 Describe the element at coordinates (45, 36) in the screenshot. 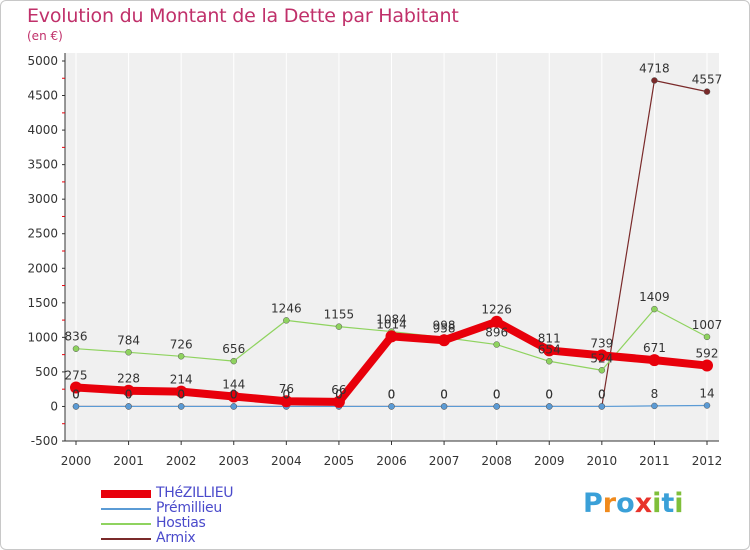

I see `chart-subtitle: (en €)` at that location.